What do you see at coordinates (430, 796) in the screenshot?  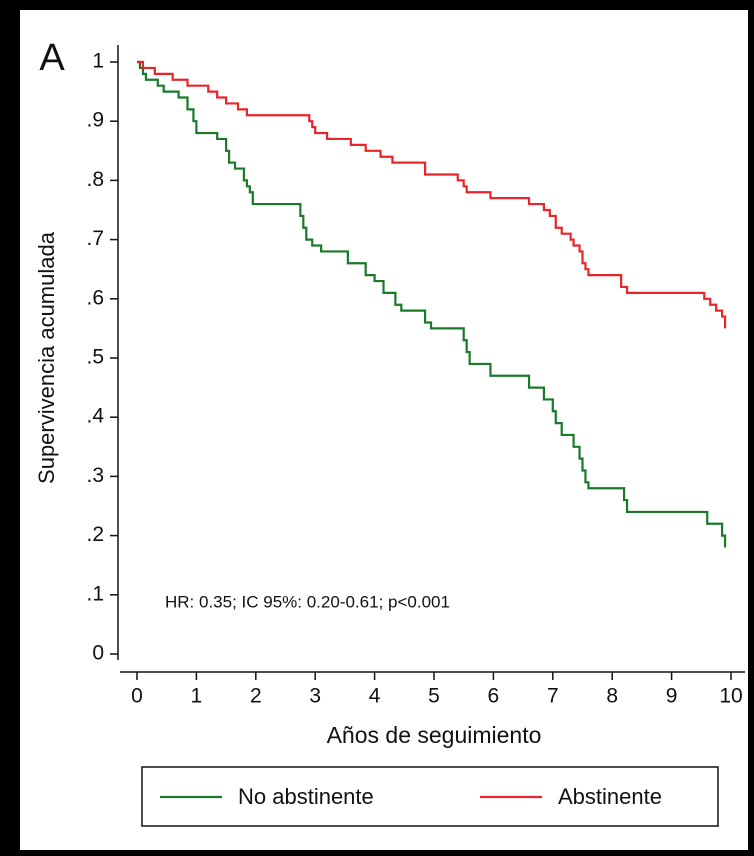 I see `legend-box` at bounding box center [430, 796].